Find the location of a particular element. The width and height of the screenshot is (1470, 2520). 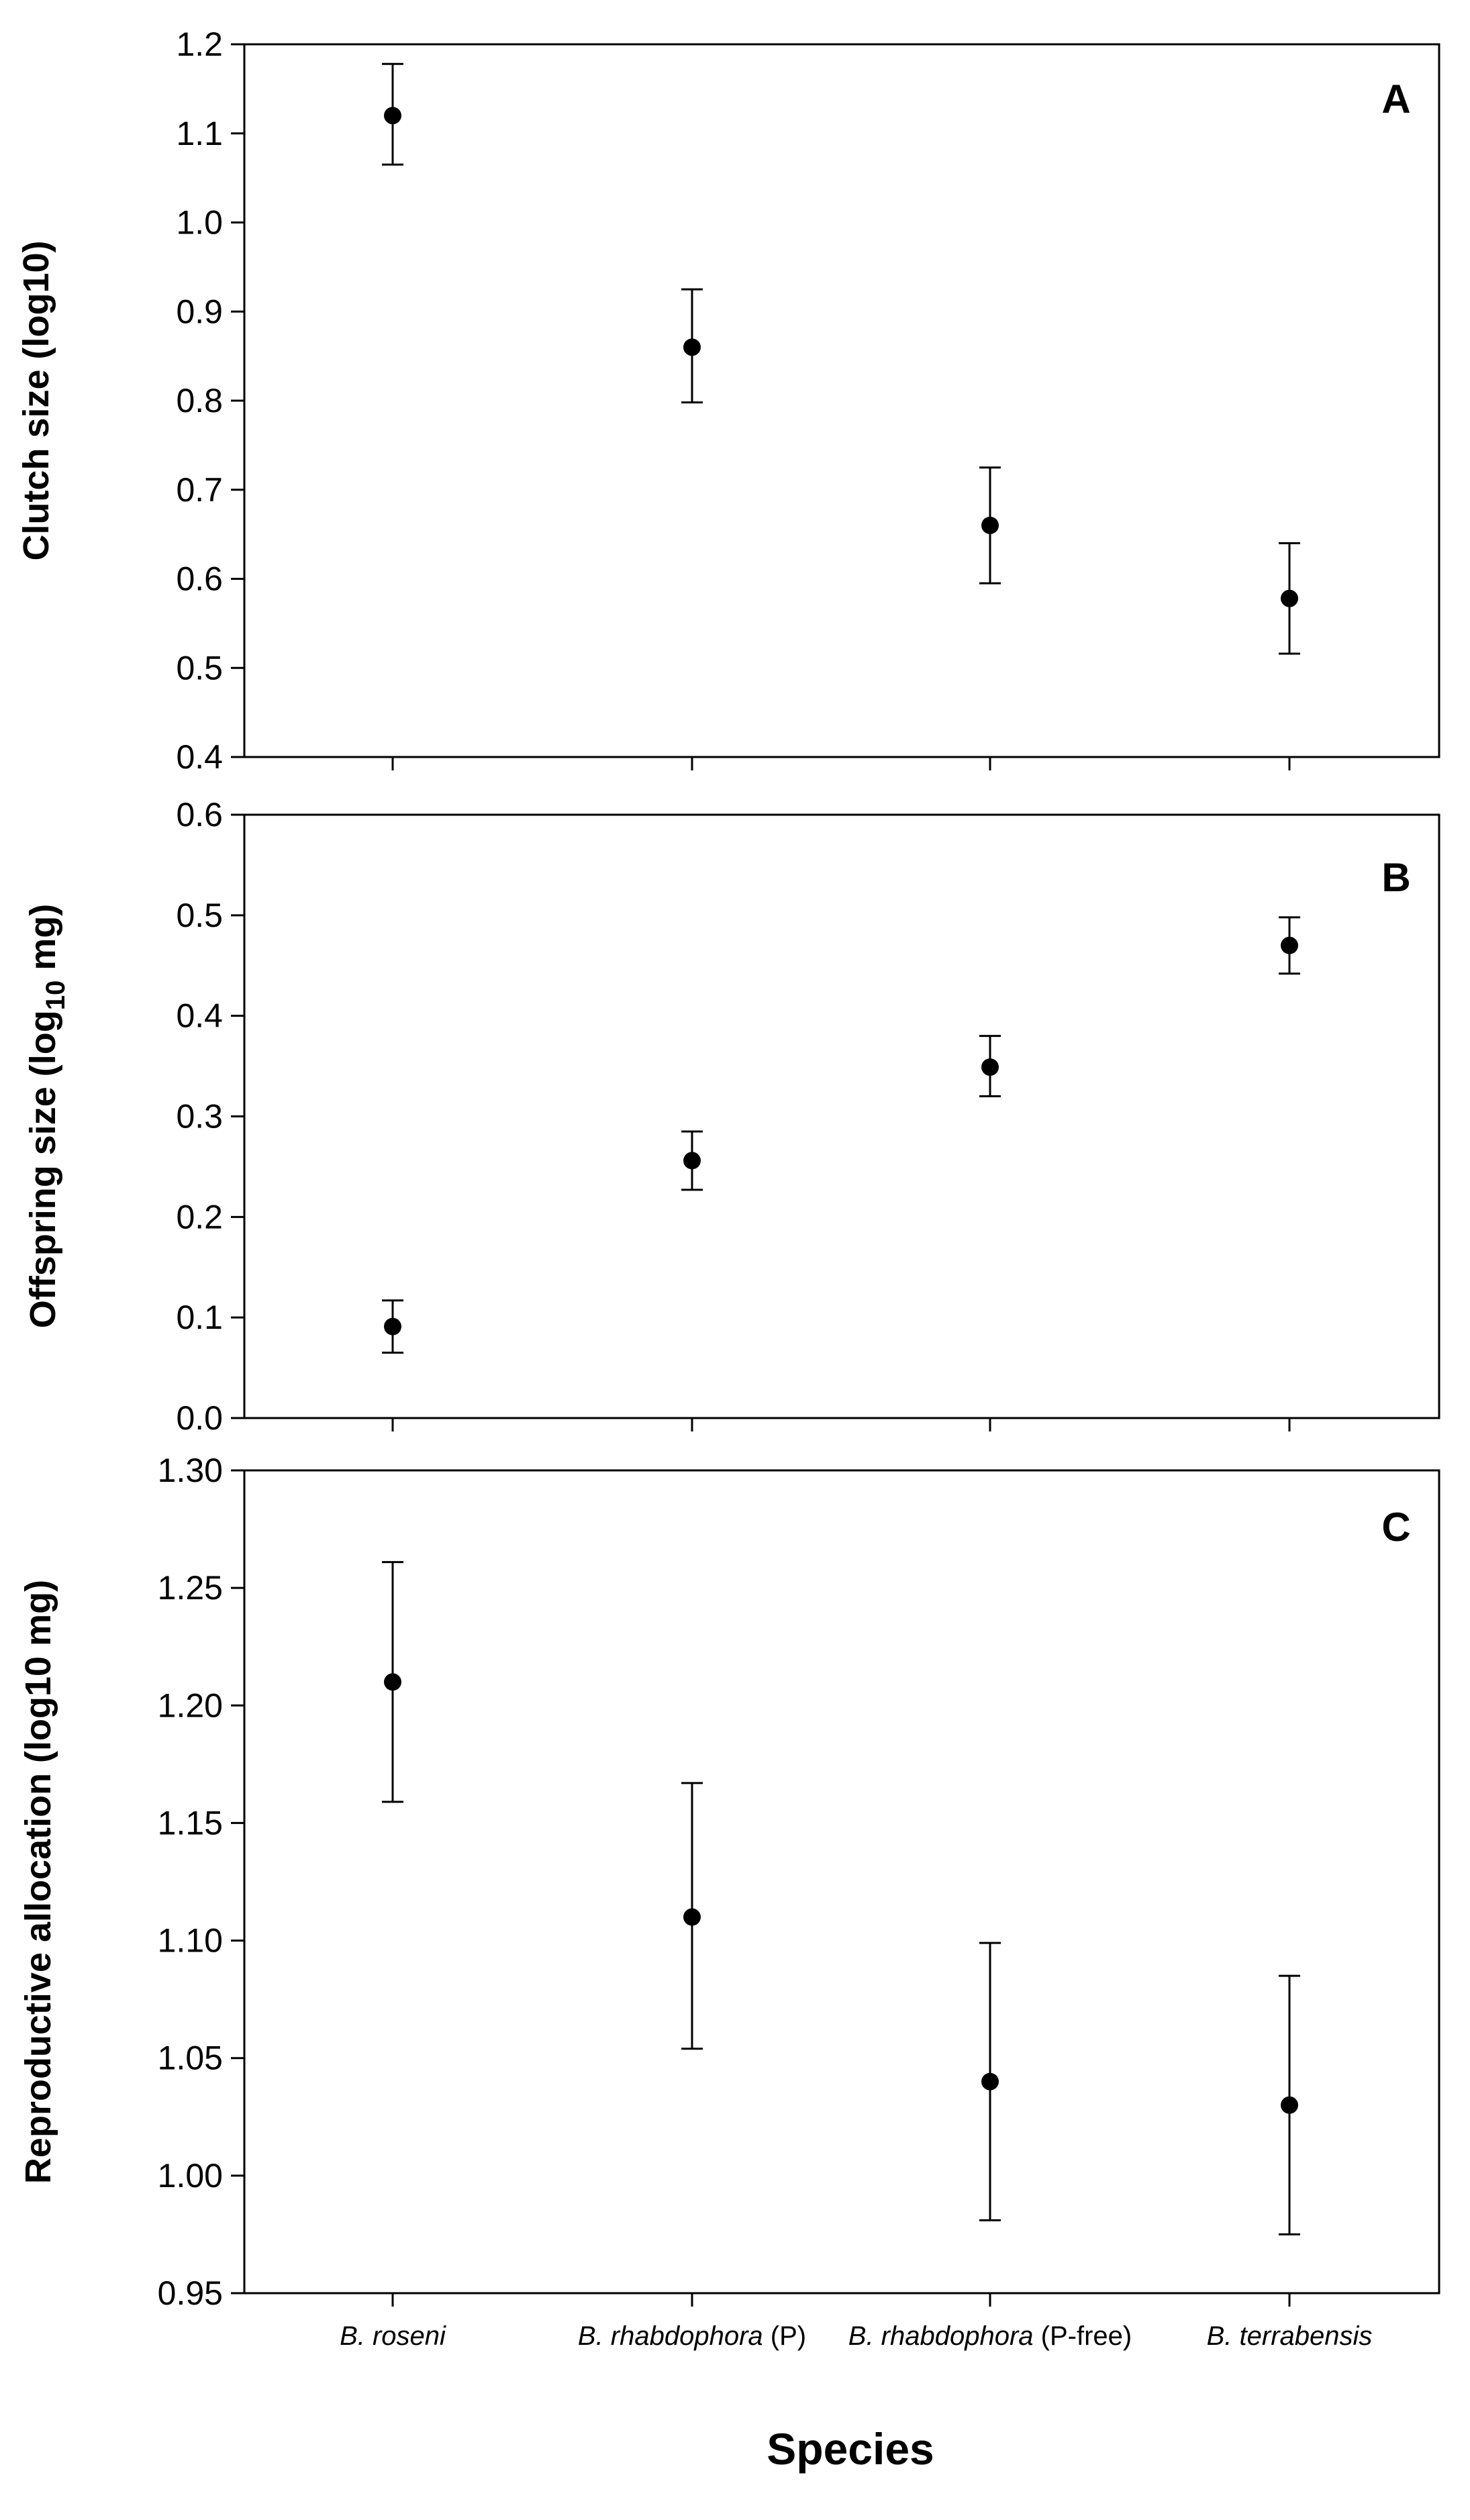

panel-b-y-tick-label: 0.2 is located at coordinates (199, 1217).